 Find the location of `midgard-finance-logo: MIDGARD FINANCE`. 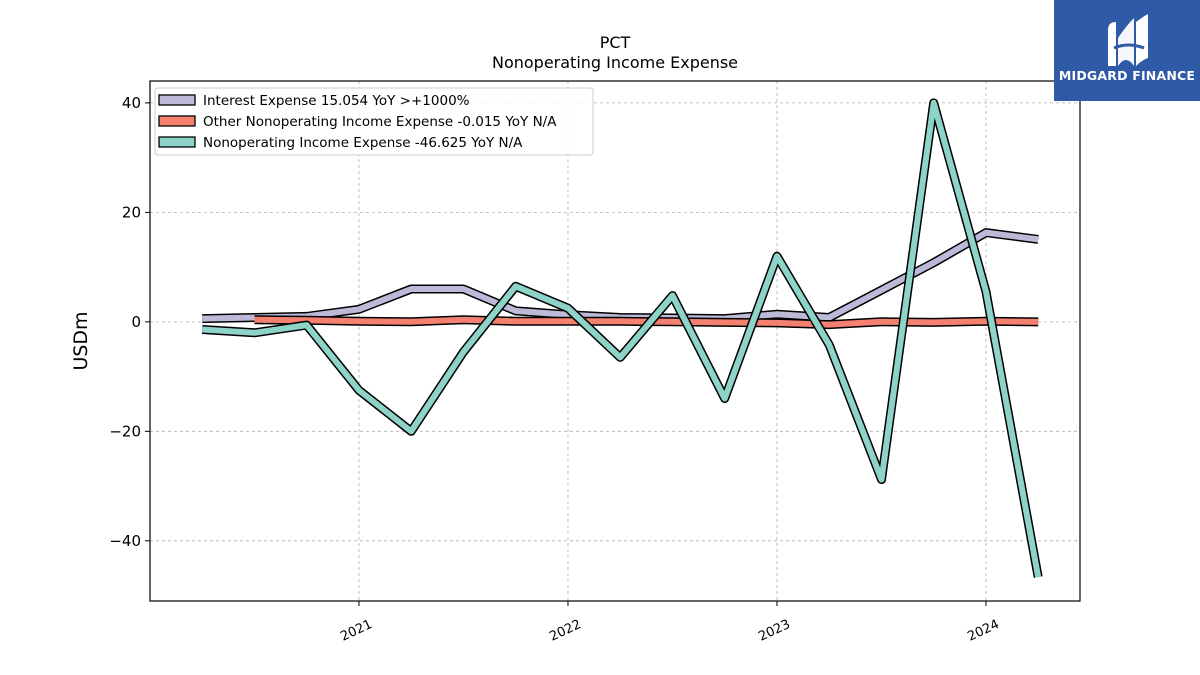

midgard-finance-logo: MIDGARD FINANCE is located at coordinates (1127, 50).